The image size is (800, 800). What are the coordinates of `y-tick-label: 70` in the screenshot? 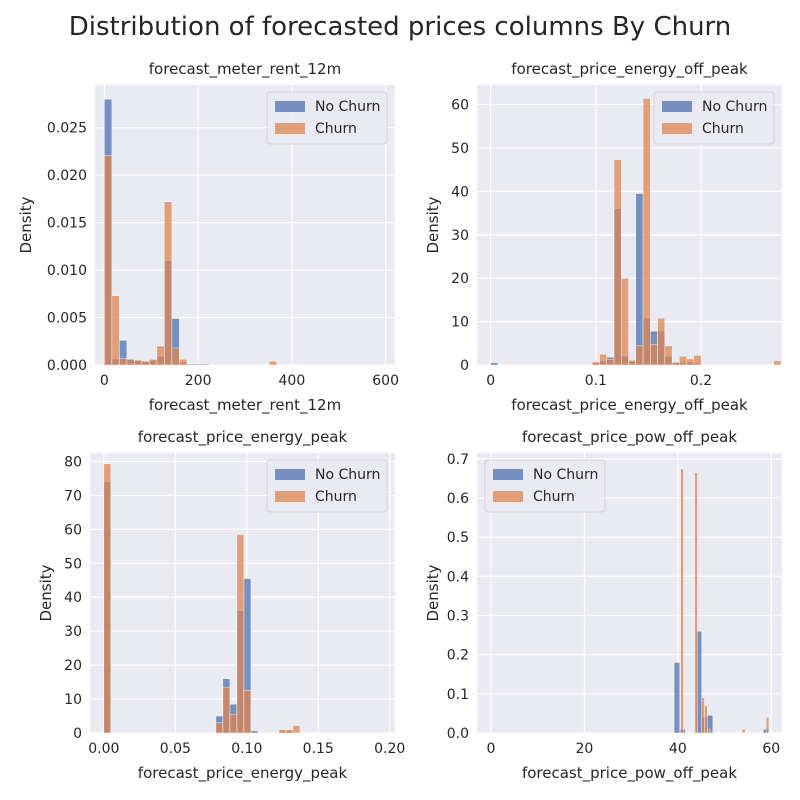 It's located at (73, 496).